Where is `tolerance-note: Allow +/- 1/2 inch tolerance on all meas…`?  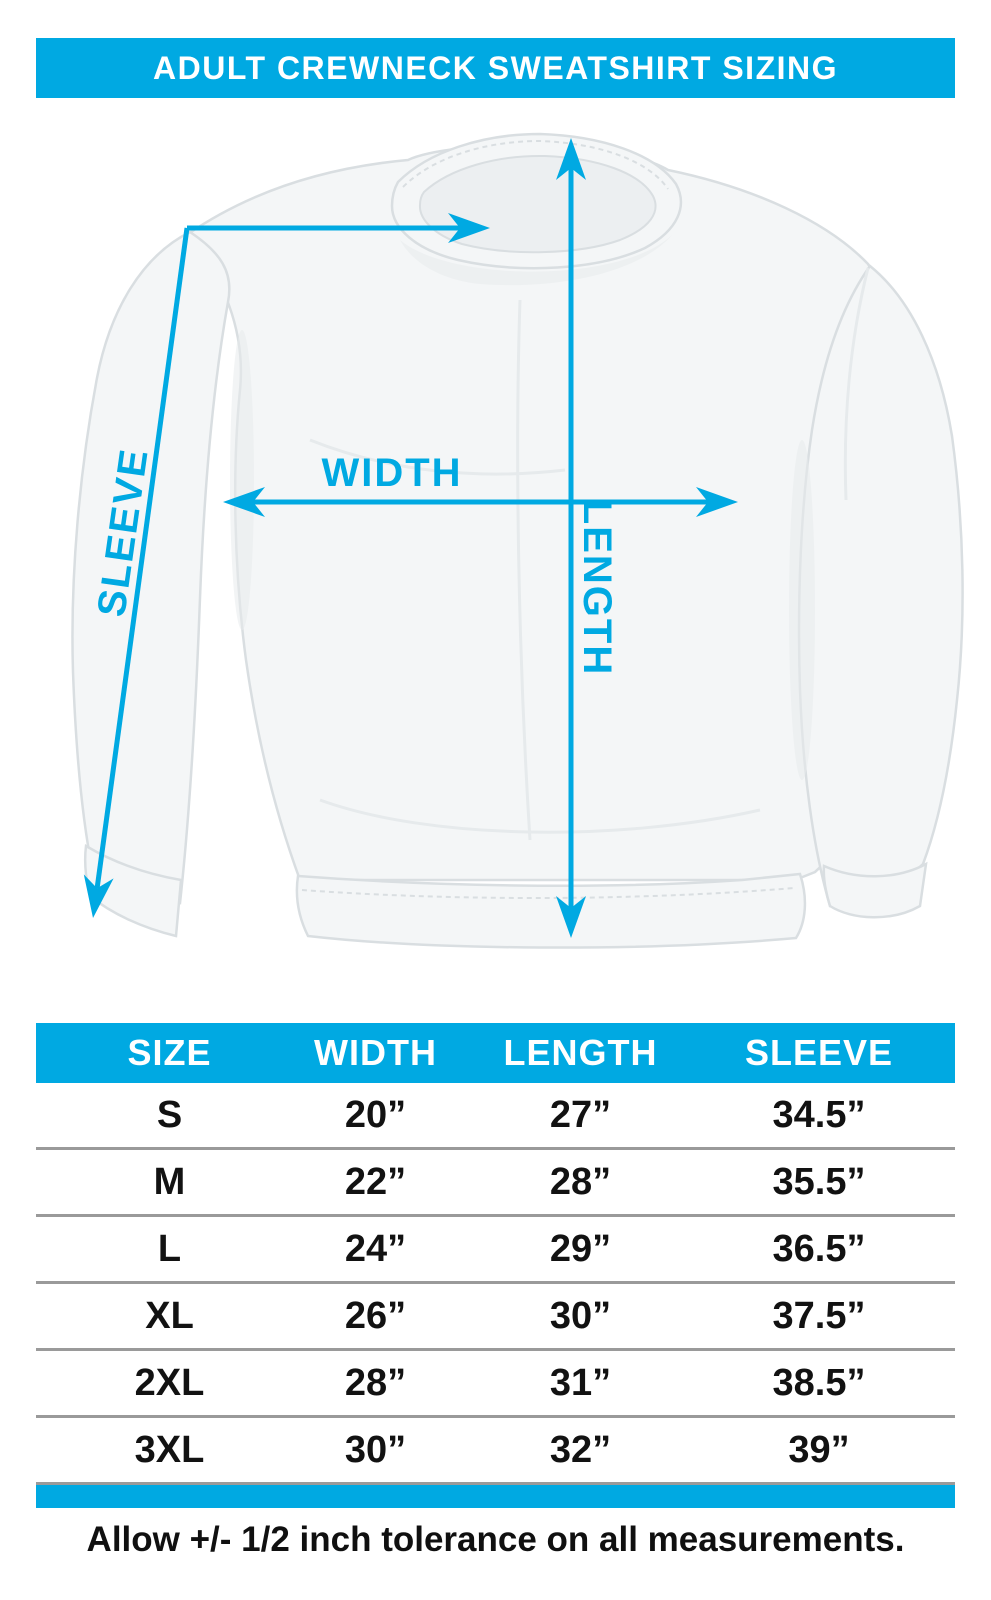
tolerance-note: Allow +/- 1/2 inch tolerance on all meas… is located at coordinates (495, 1539).